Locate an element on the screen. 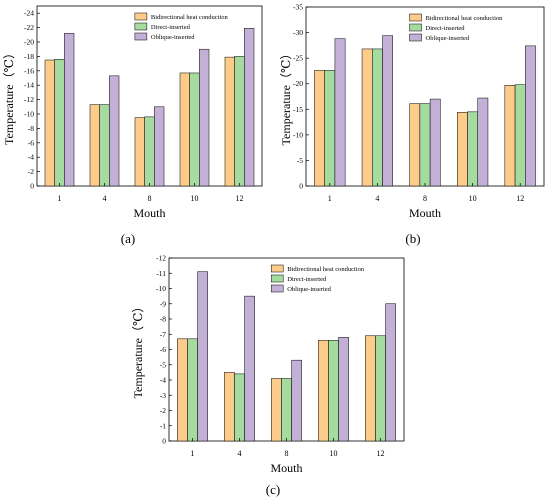  y-tick-label: -22 is located at coordinates (29, 27).